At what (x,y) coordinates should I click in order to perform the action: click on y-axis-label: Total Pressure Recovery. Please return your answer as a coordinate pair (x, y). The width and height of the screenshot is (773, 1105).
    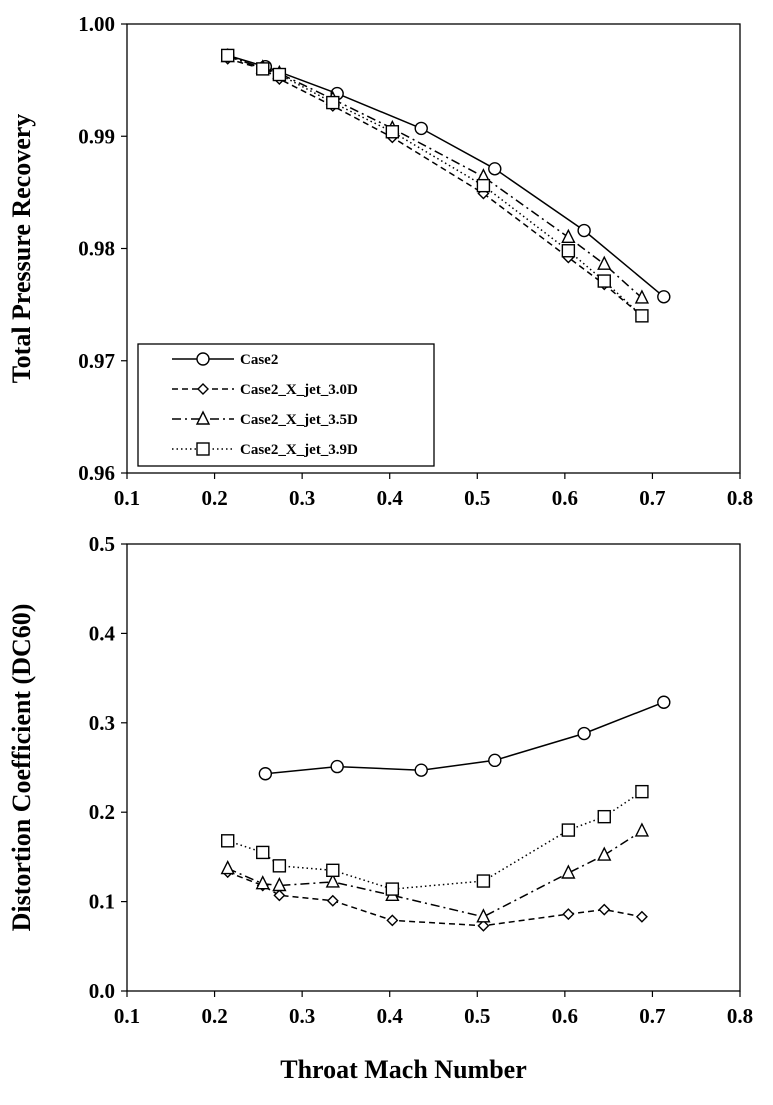
    Looking at the image, I should click on (21, 249).